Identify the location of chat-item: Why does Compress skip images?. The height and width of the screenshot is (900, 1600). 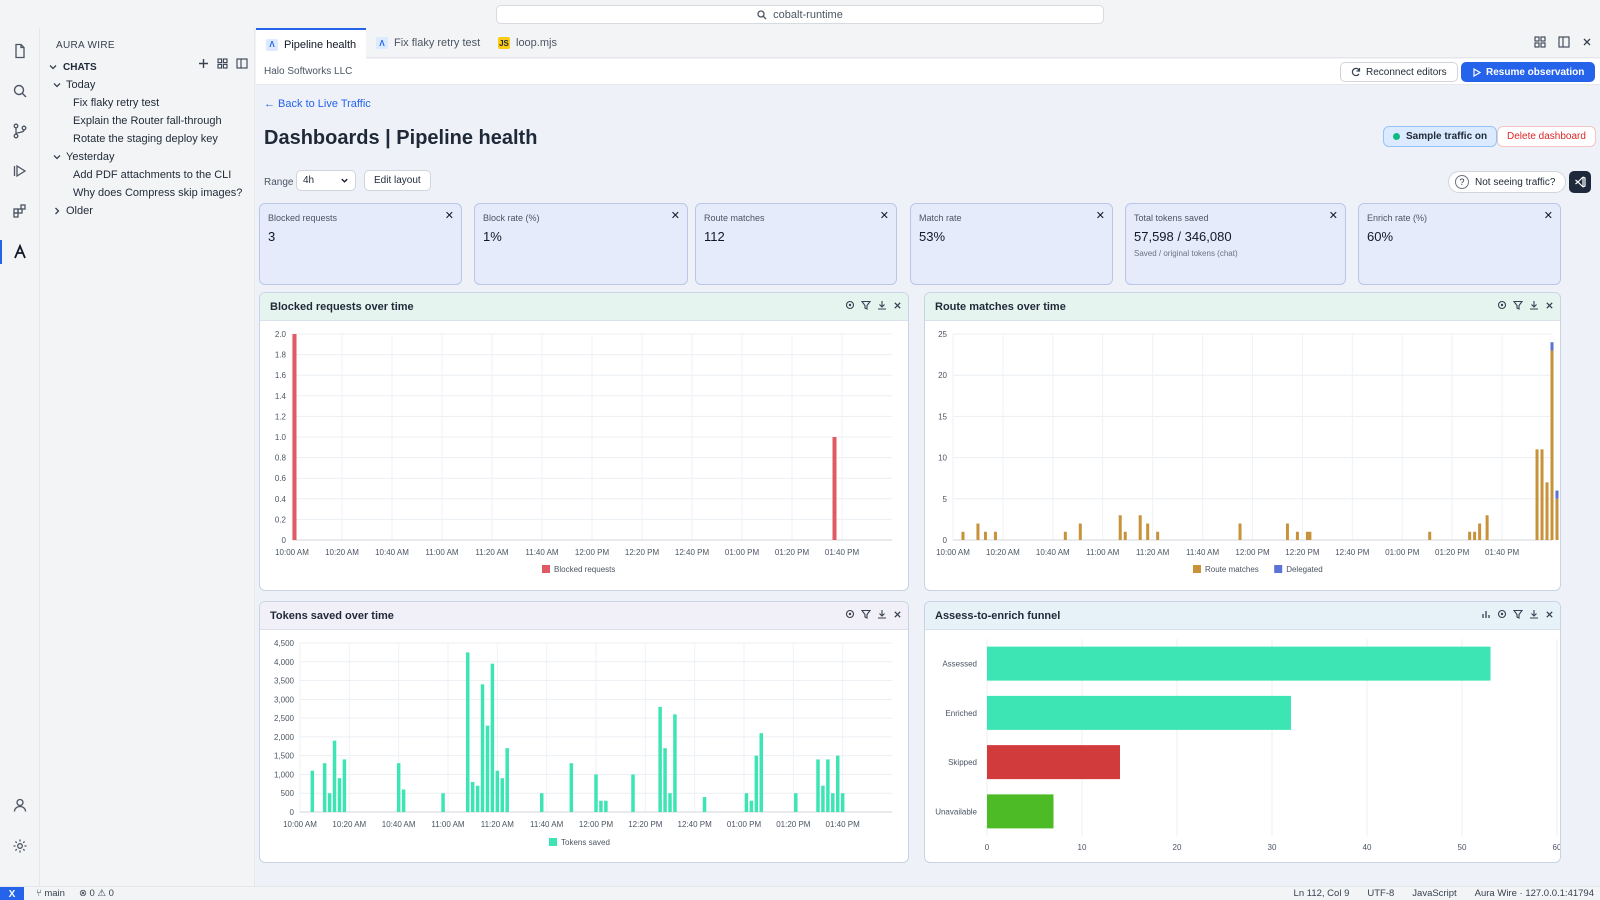
(147, 193).